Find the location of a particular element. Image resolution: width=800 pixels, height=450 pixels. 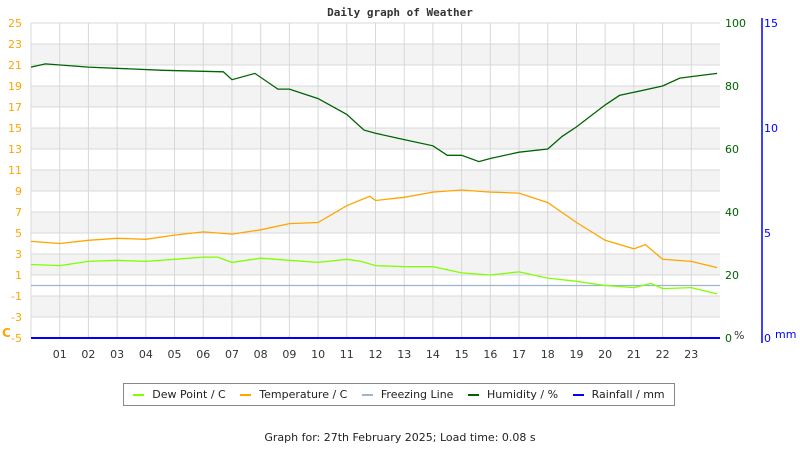

series-line-dew-point is located at coordinates (374, 275).